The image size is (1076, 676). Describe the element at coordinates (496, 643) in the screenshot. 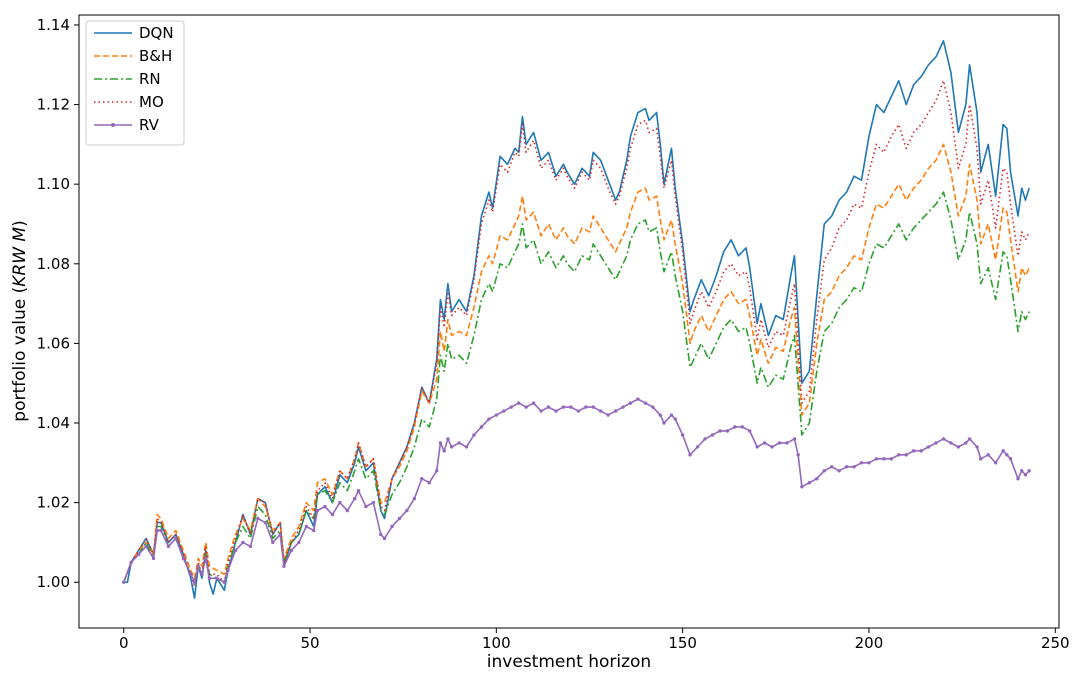

I see `x-tick-label: 100` at that location.